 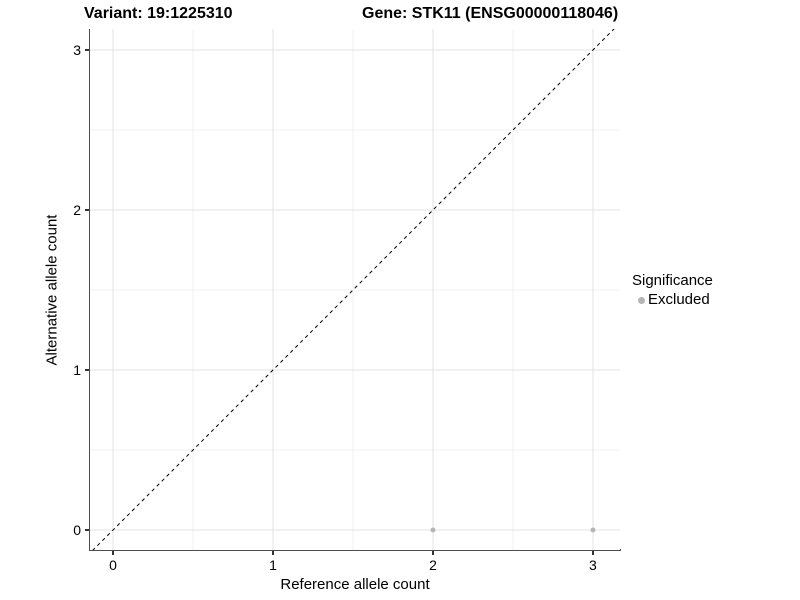 What do you see at coordinates (355, 550) in the screenshot?
I see `x-axis-line` at bounding box center [355, 550].